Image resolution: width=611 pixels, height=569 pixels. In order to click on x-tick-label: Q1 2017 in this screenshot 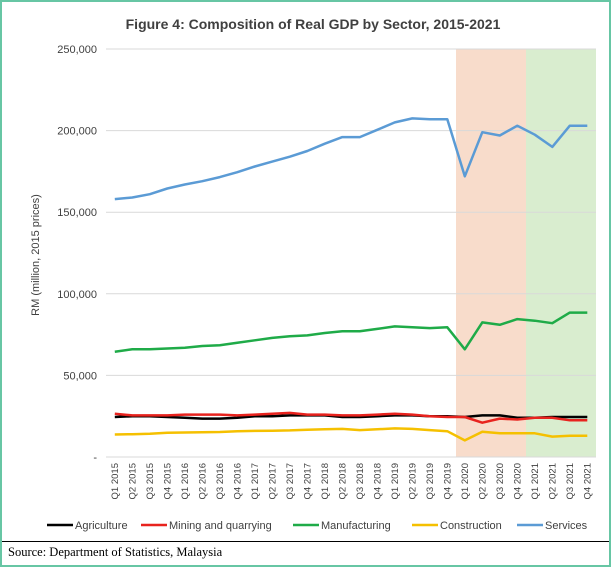, I will do `click(255, 481)`.